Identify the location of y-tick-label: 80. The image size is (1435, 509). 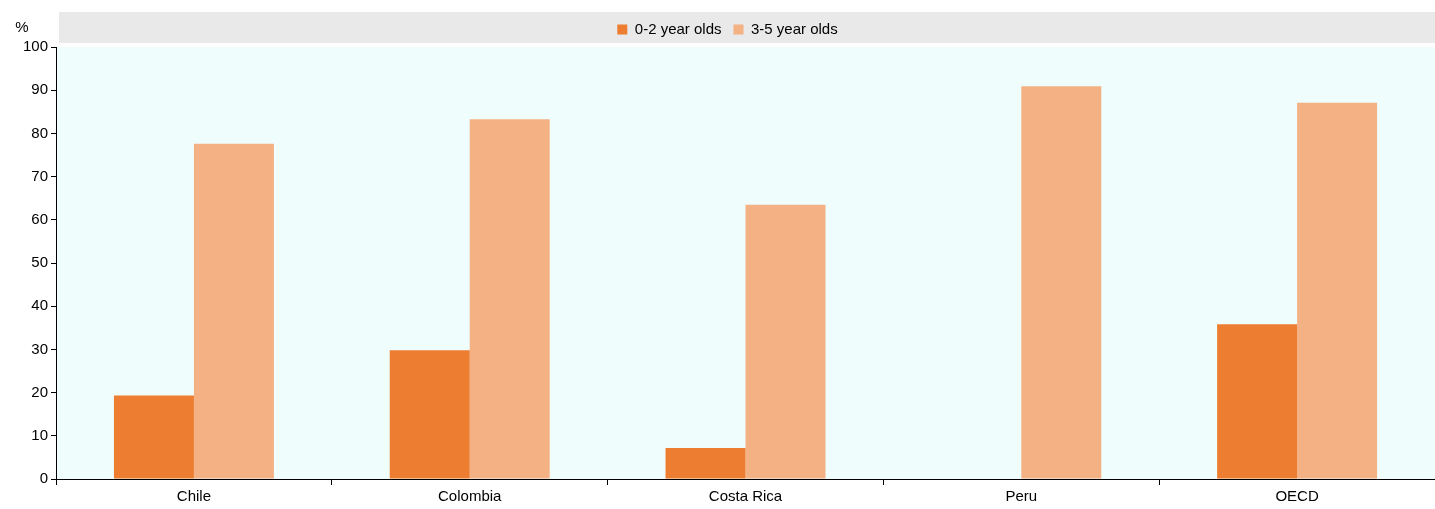
(40, 132).